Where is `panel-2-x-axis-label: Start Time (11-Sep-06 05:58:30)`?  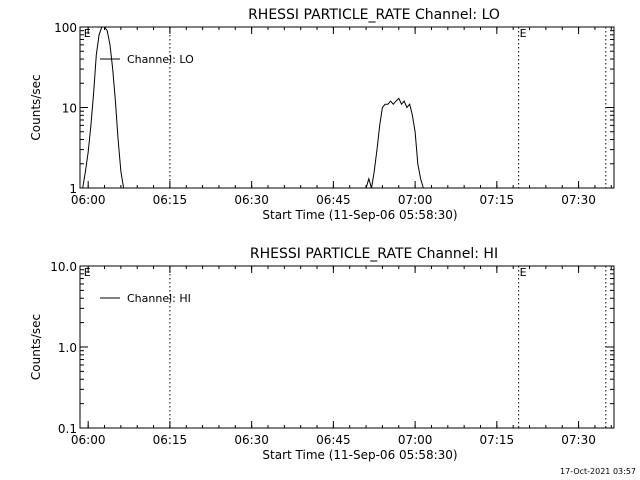
panel-2-x-axis-label: Start Time (11-Sep-06 05:58:30) is located at coordinates (359, 455).